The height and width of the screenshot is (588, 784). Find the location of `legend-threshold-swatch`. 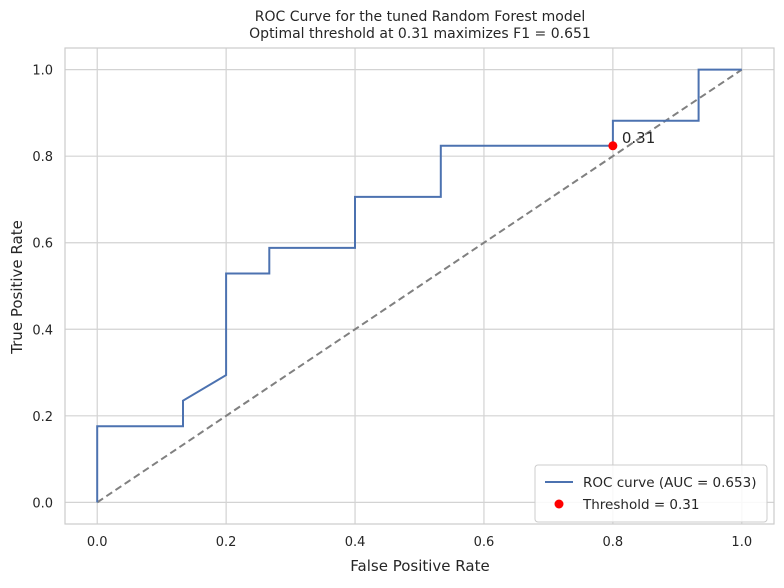

legend-threshold-swatch is located at coordinates (559, 504).